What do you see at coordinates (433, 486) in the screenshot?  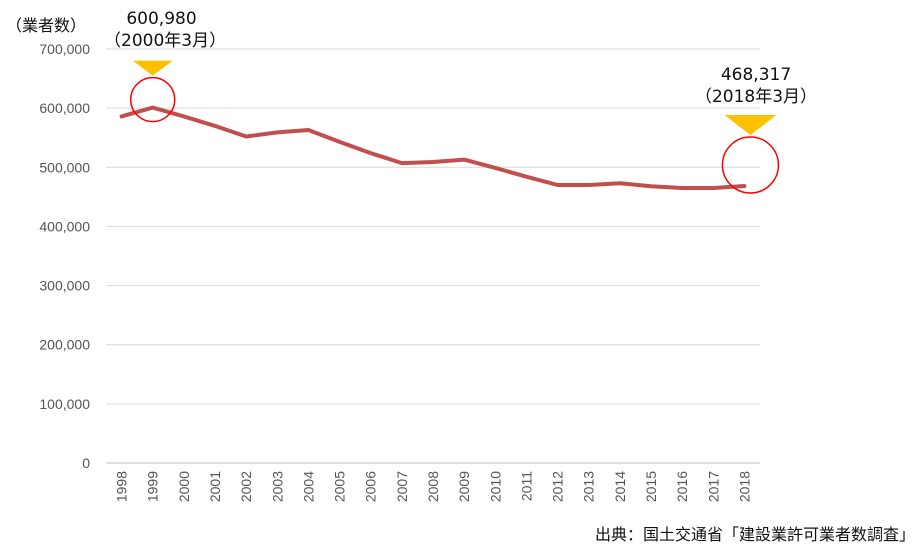 I see `x-tick-label: 2008` at bounding box center [433, 486].